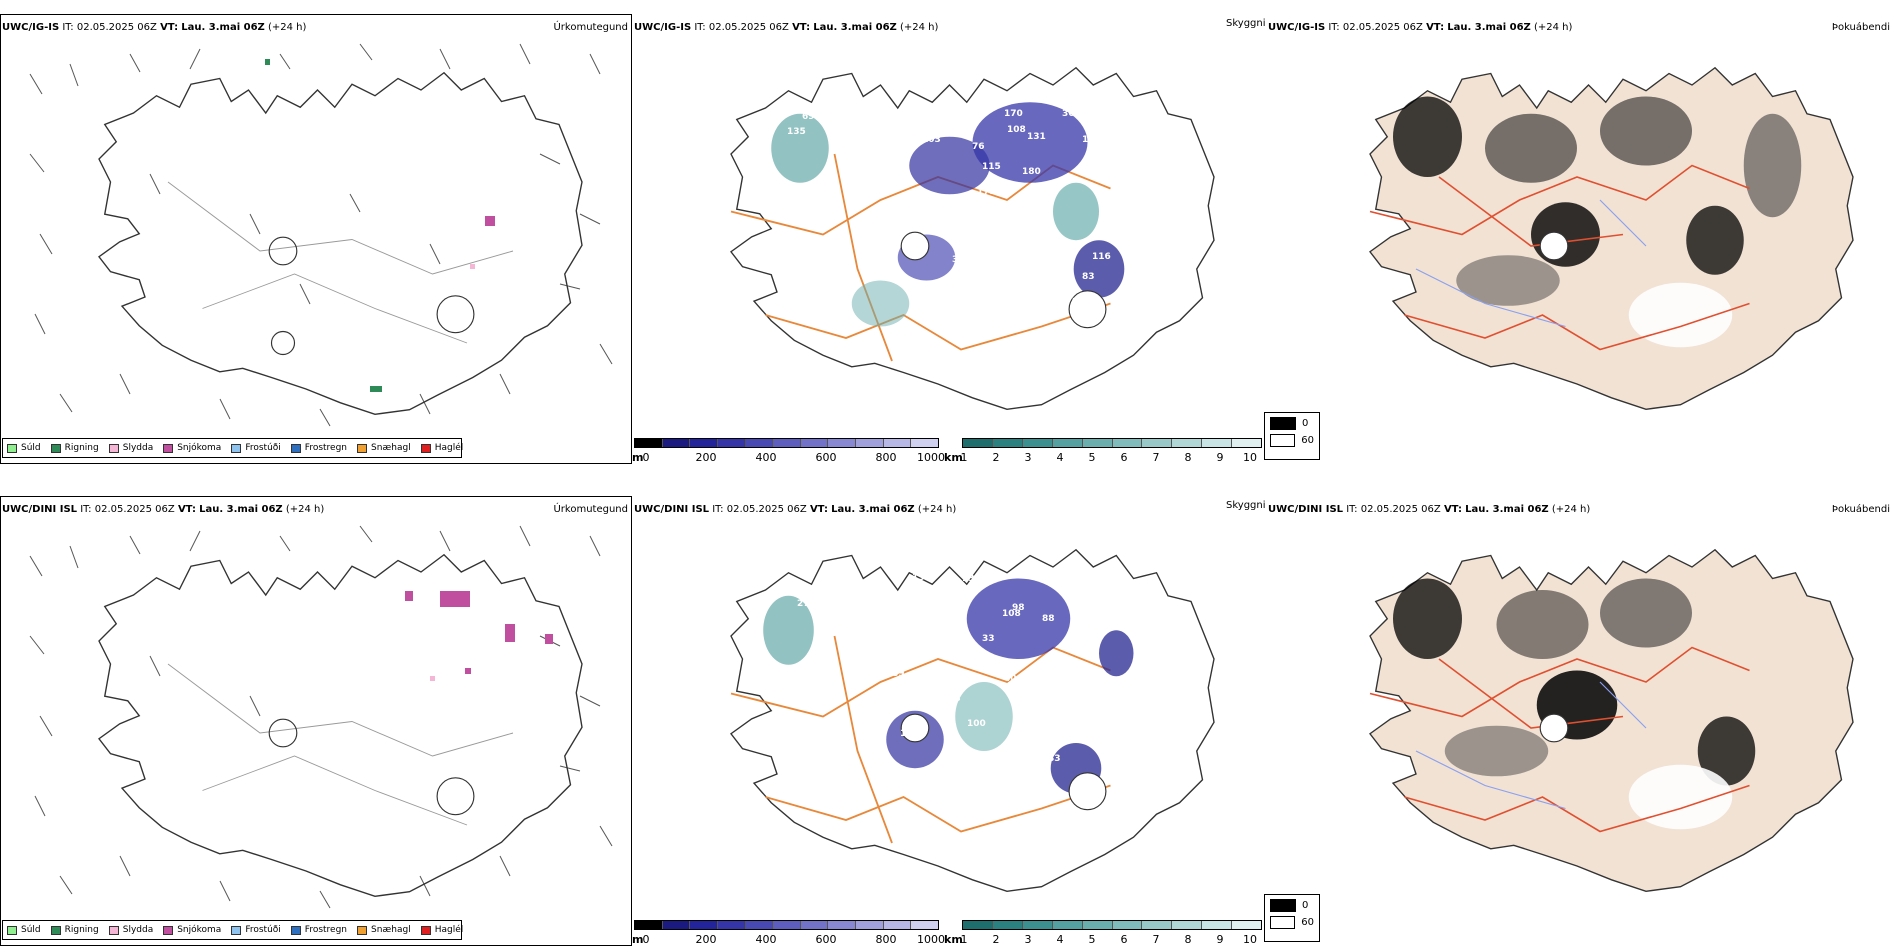 This screenshot has width=1900, height=950. I want to click on tick-label: 200, so click(706, 939).